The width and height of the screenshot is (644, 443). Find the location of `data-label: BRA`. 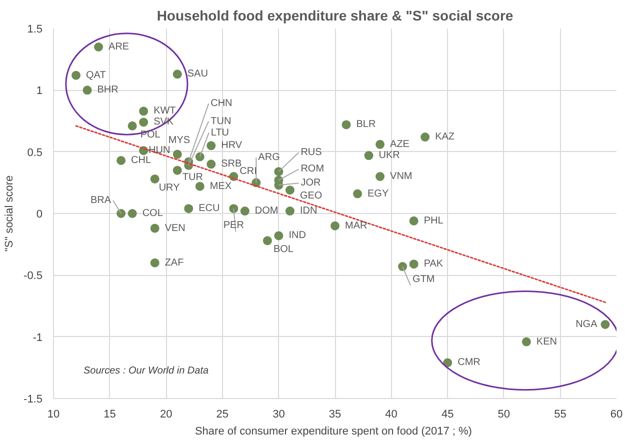

data-label: BRA is located at coordinates (101, 200).